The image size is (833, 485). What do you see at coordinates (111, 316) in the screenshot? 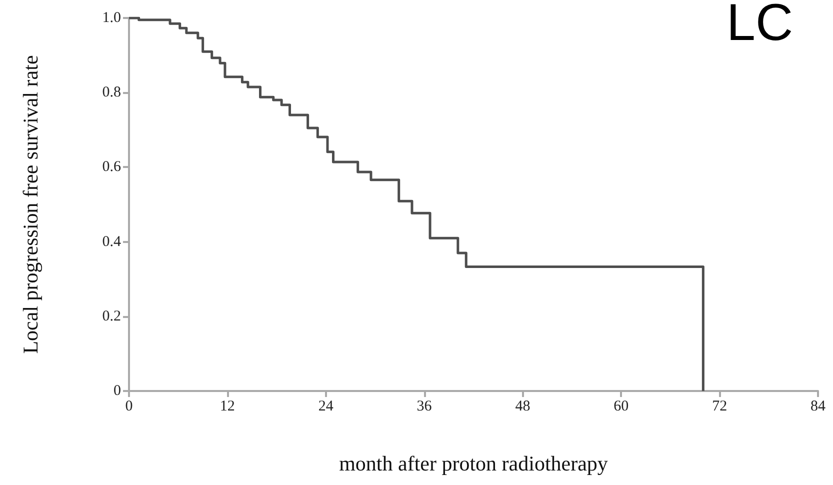
I see `y-tick-label: 0.2` at bounding box center [111, 316].